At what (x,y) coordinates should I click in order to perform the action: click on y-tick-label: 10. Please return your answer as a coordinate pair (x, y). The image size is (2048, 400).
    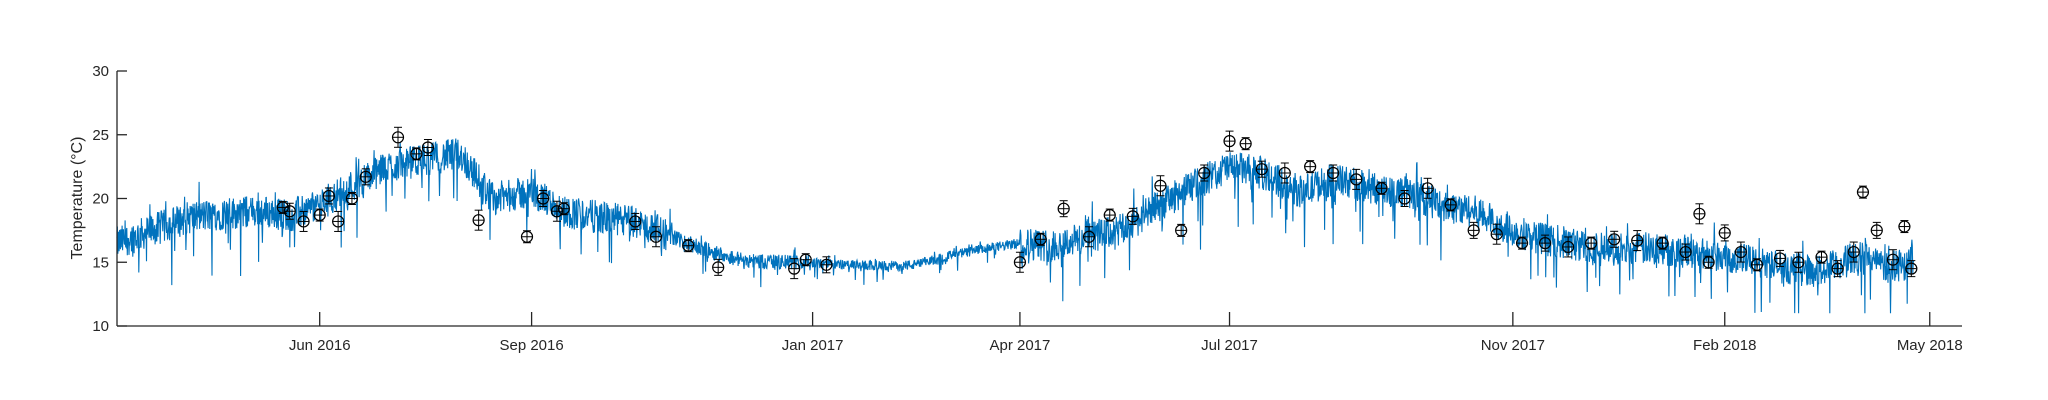
    Looking at the image, I should click on (100, 326).